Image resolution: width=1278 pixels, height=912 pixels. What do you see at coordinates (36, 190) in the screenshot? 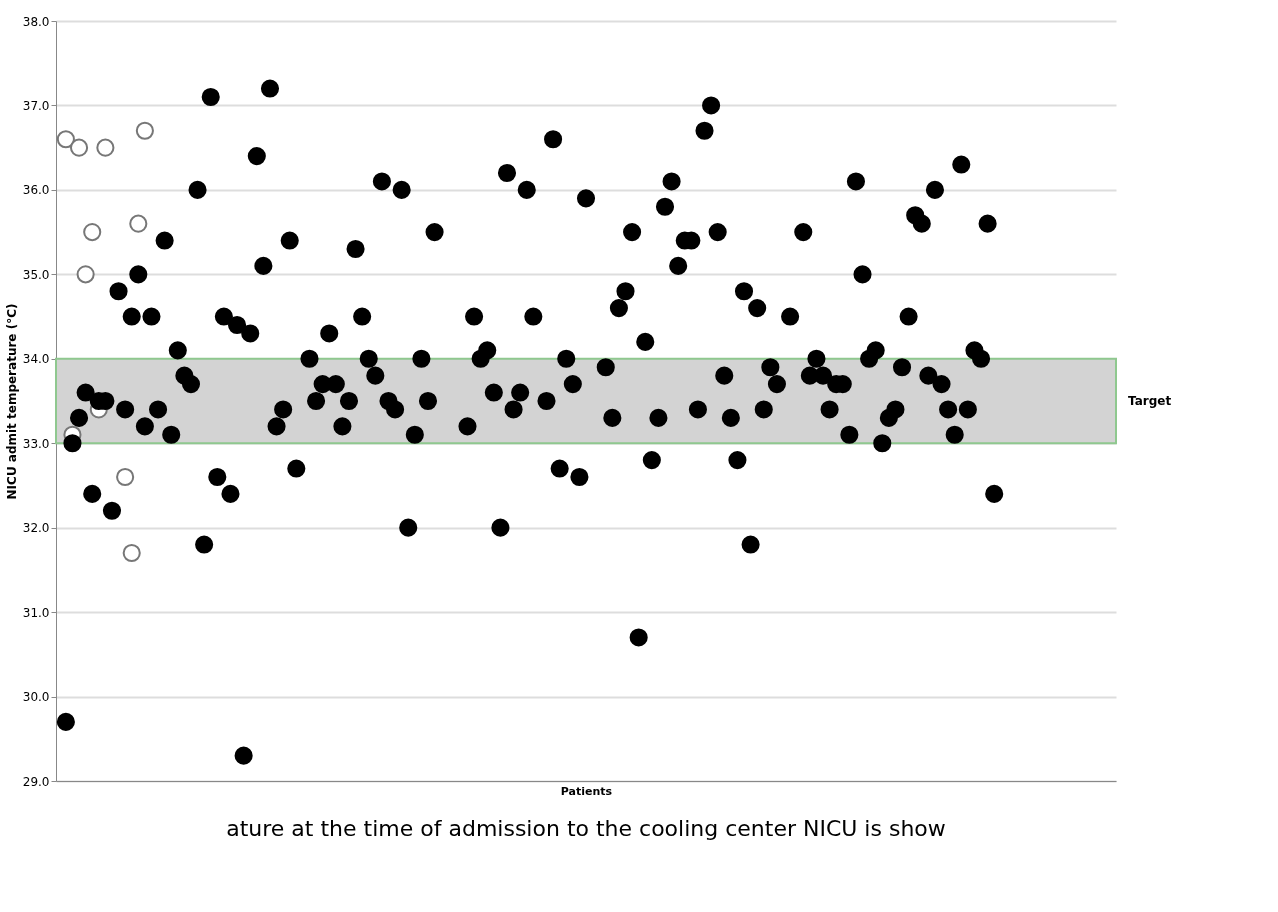
I see `y-tick-label: 36.0` at bounding box center [36, 190].